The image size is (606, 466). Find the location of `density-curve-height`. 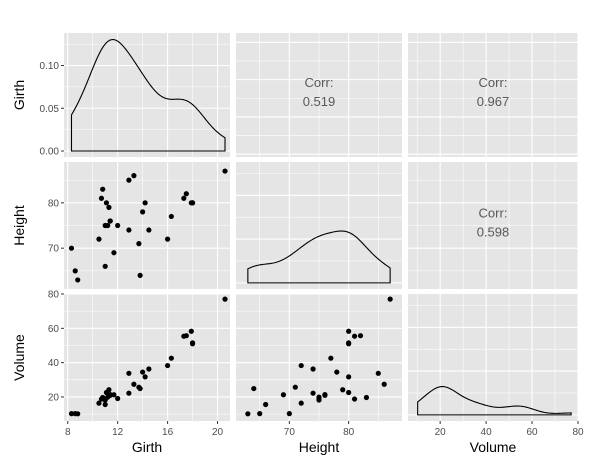

density-curve-height is located at coordinates (319, 257).